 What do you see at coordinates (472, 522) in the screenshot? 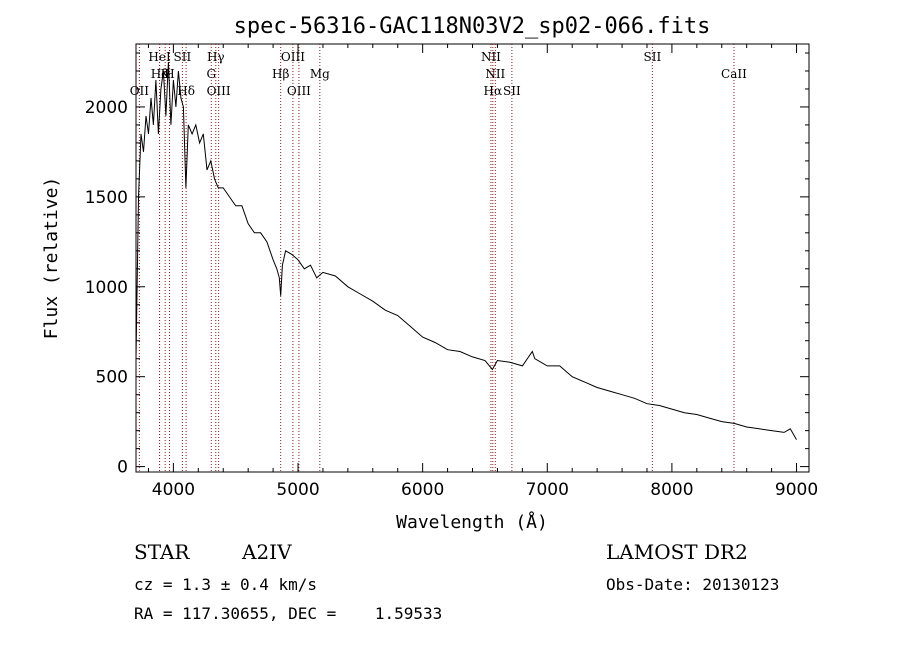
I see `x-axis-label: Wavelength (Å)` at bounding box center [472, 522].